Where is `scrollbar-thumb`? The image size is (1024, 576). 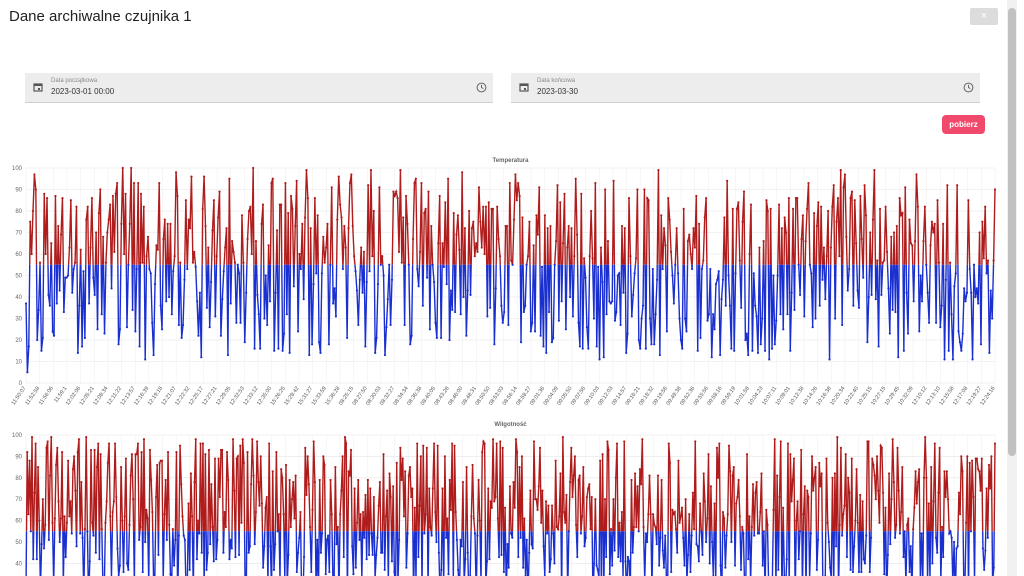
scrollbar-thumb is located at coordinates (1012, 232).